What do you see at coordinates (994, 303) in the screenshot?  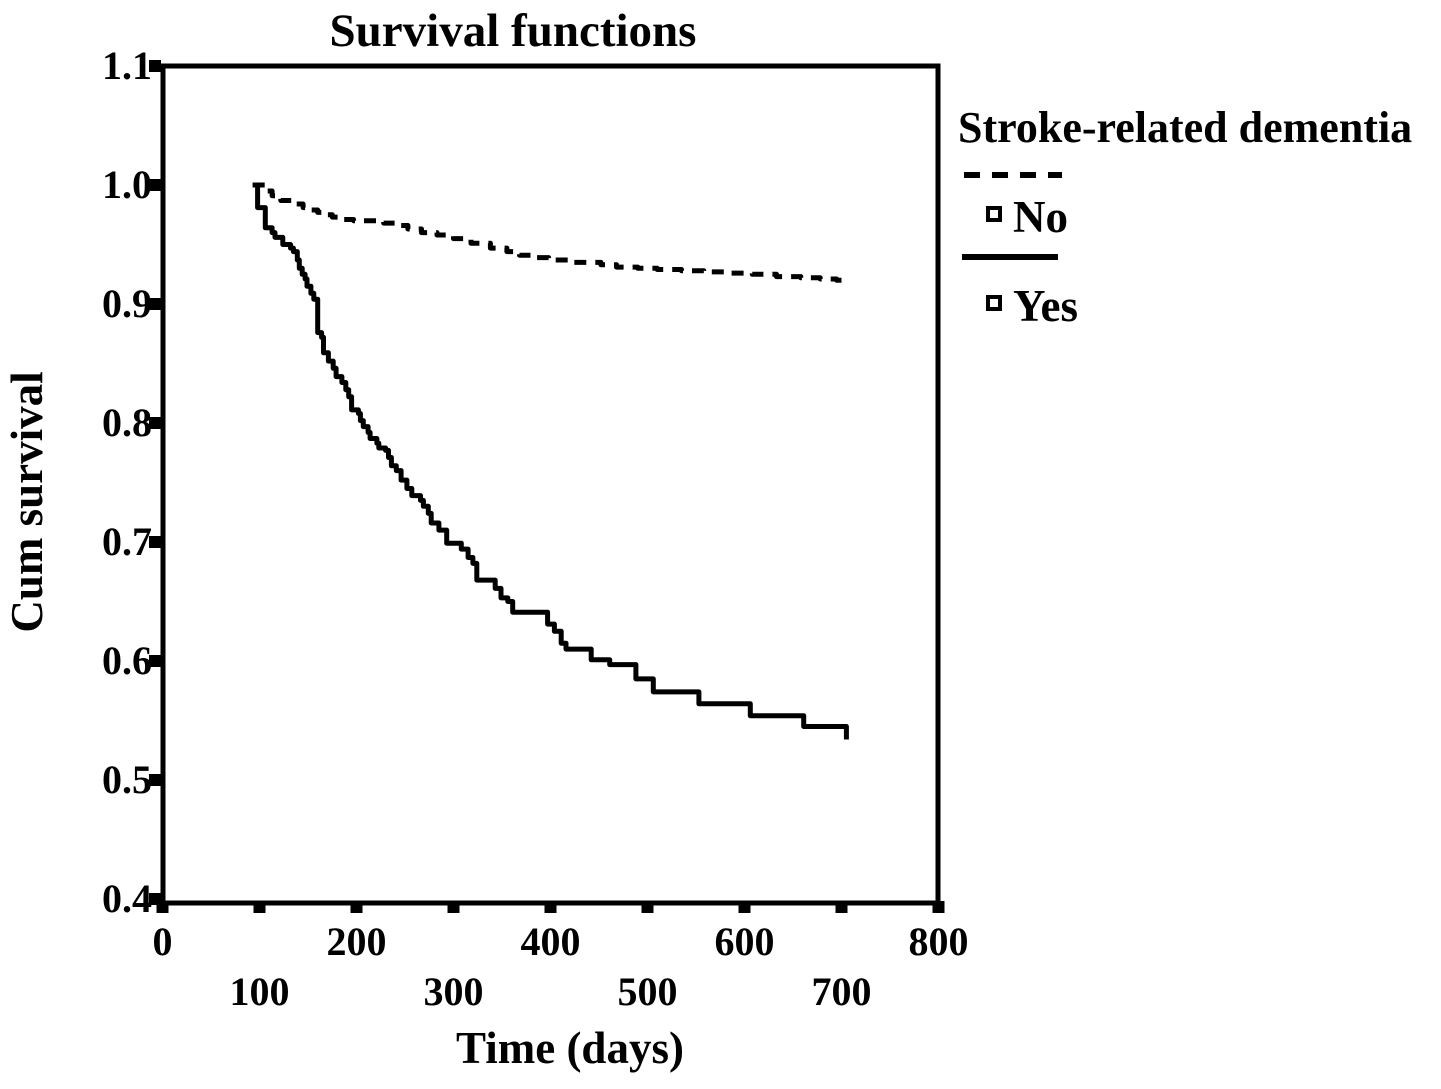 I see `legend-yes-marker-icon` at bounding box center [994, 303].